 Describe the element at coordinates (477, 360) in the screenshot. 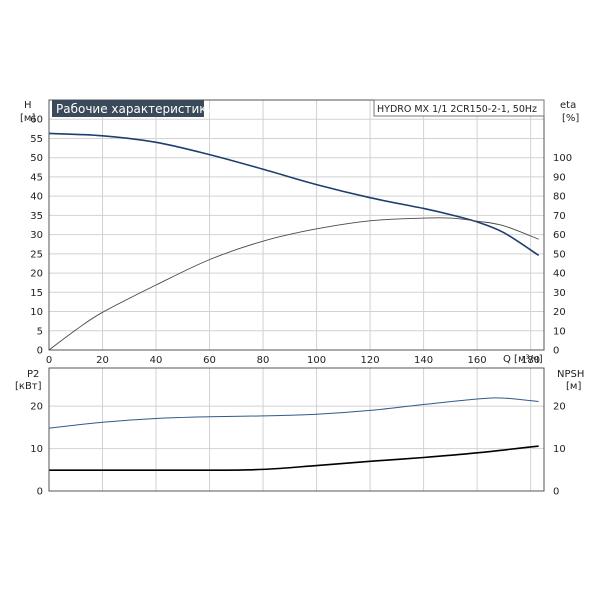

I see `x-tick-label: 160` at that location.